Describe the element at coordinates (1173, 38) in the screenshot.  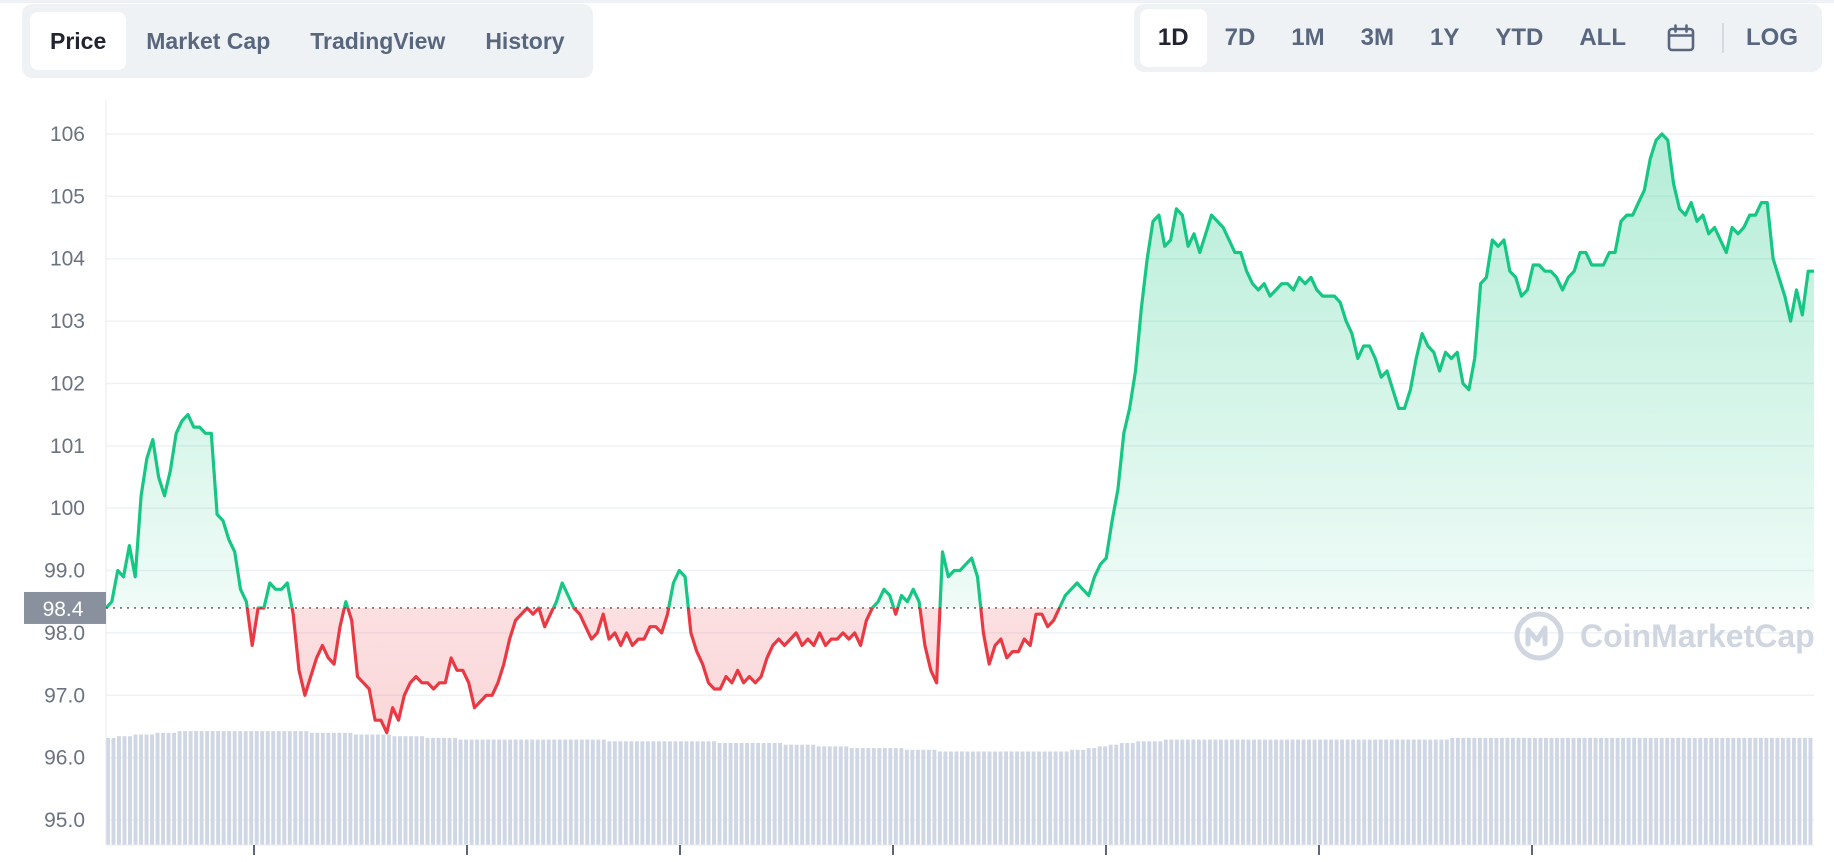
I see `range-1d-button: 1D` at that location.